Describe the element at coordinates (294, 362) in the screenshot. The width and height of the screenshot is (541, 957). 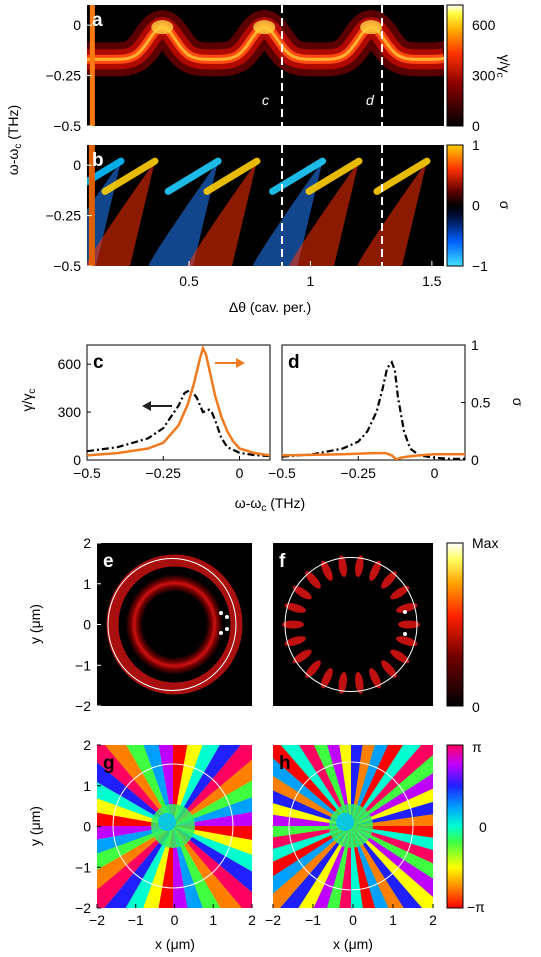
I see `panel-letter-d: d` at that location.